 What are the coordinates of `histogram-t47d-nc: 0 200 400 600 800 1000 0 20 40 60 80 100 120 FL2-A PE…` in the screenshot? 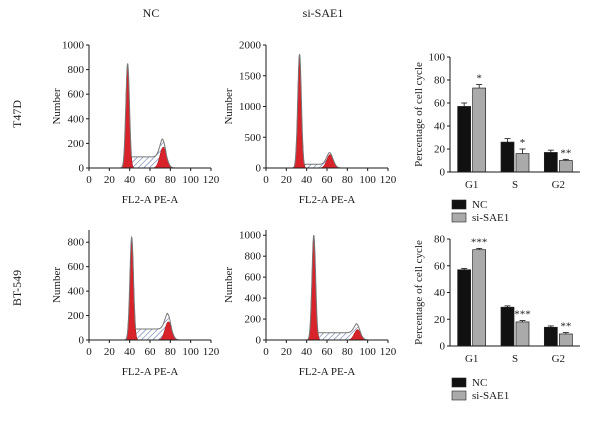 It's located at (135, 123).